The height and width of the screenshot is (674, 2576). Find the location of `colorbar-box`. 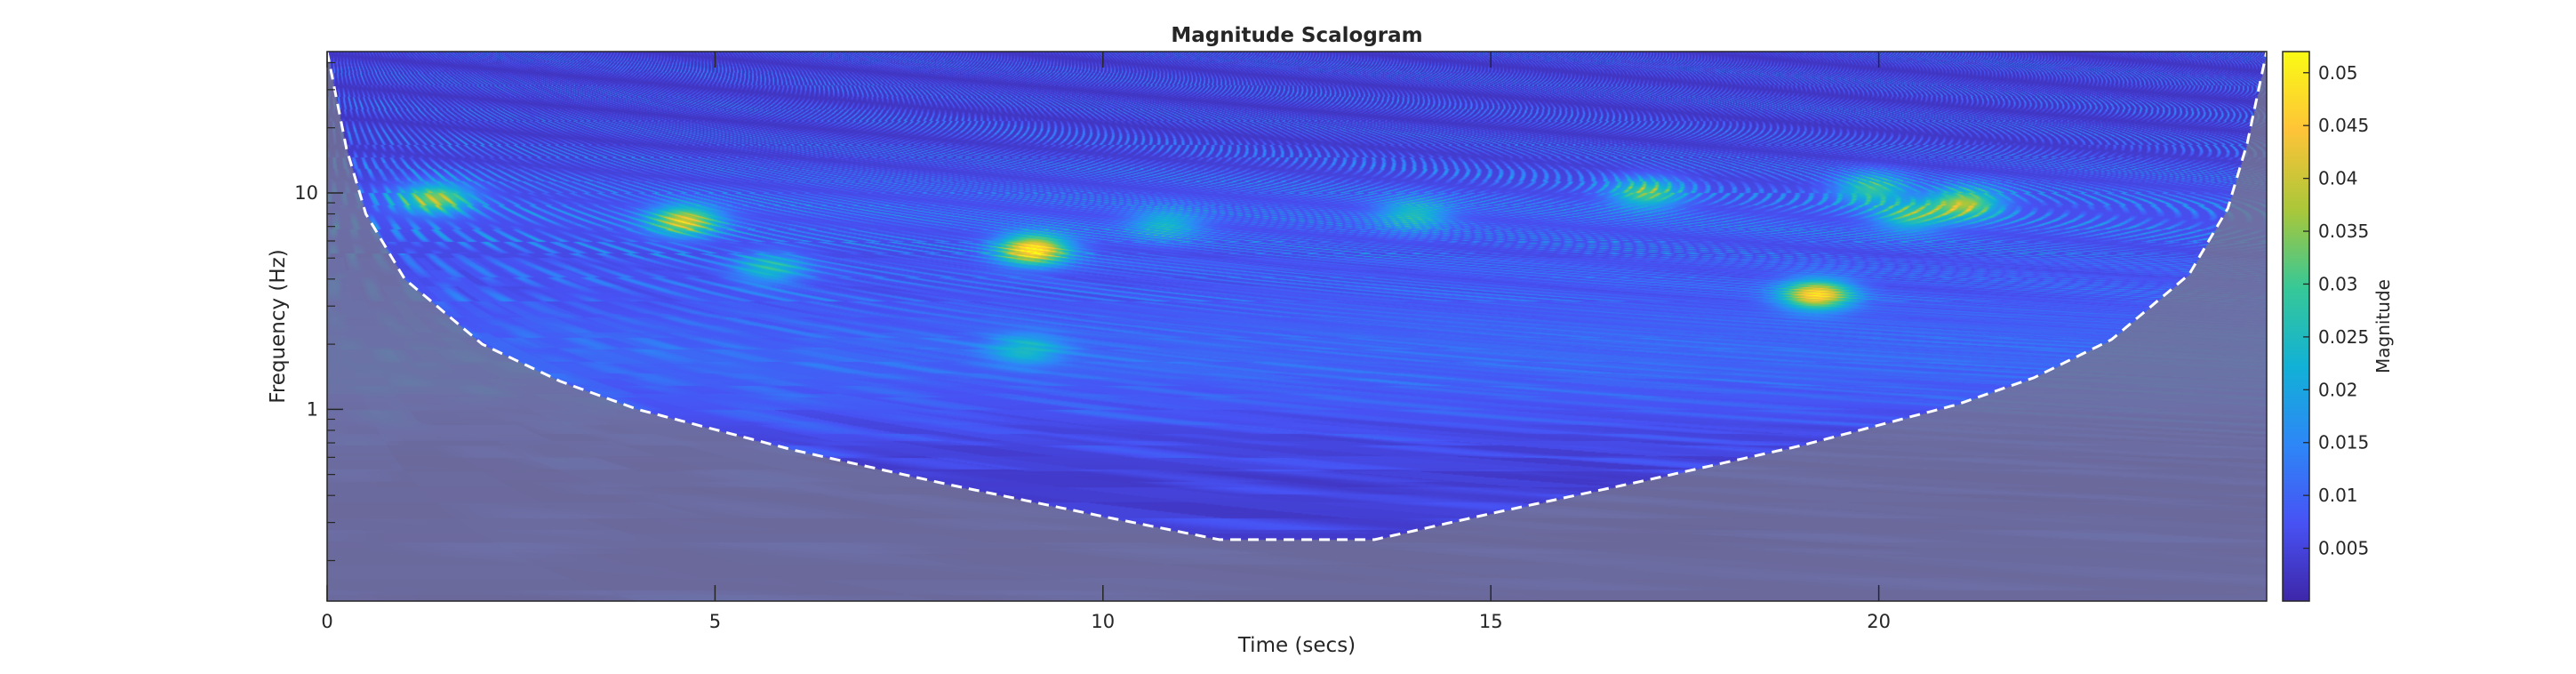

colorbar-box is located at coordinates (2296, 326).